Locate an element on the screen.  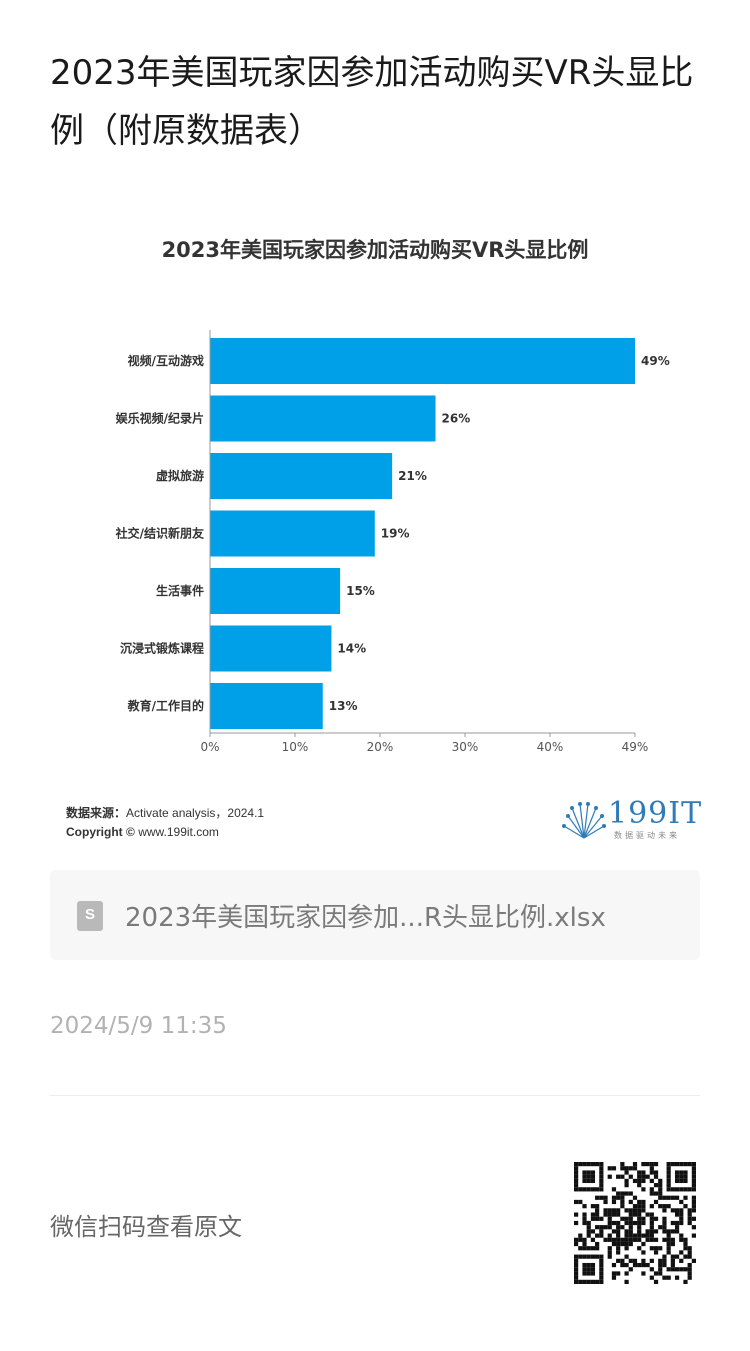
value-label: 15% is located at coordinates (360, 591).